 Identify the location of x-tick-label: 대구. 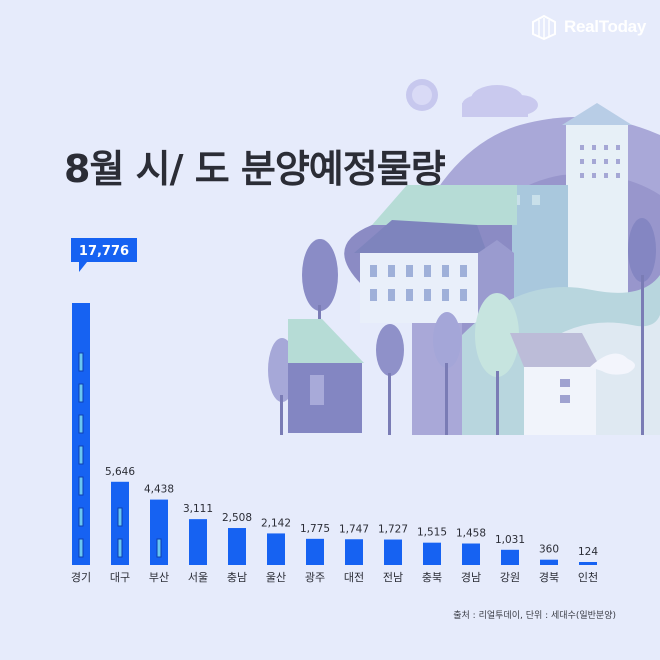
(120, 577).